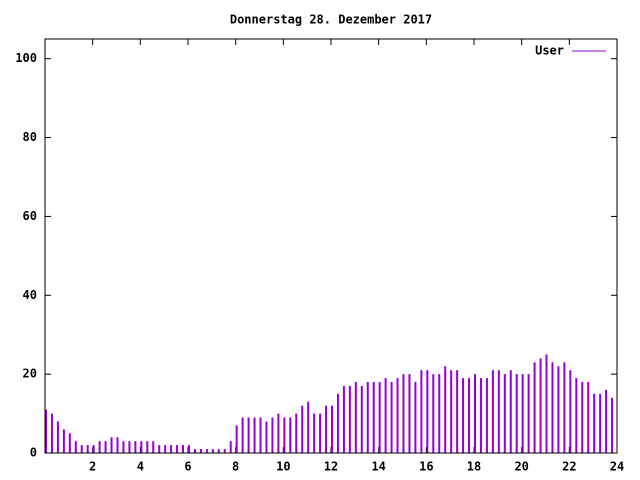  Describe the element at coordinates (30, 216) in the screenshot. I see `y-tick-label: 60` at that location.